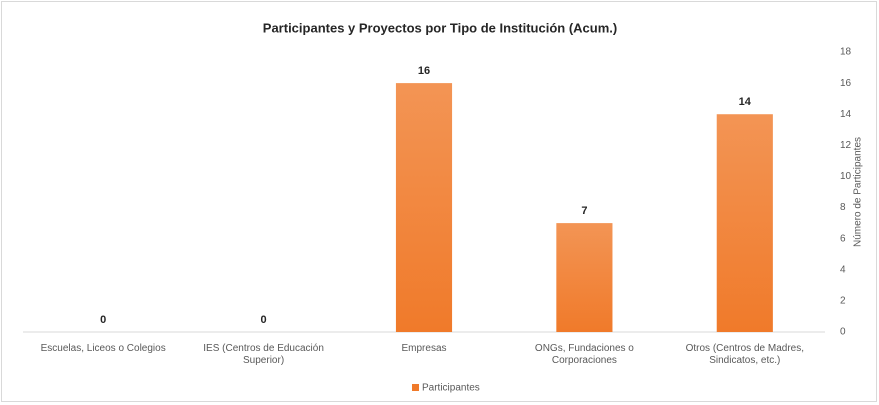 This screenshot has height=405, width=879. Describe the element at coordinates (584, 211) in the screenshot. I see `data-label: 7` at that location.